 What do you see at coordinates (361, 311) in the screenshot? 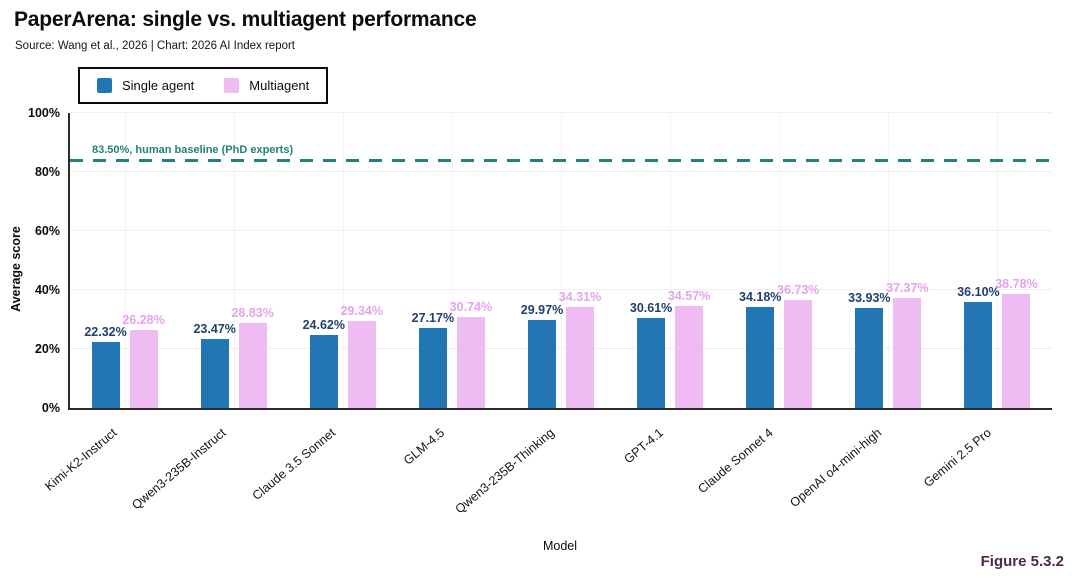
I see `bar-value-label: 29.34%` at bounding box center [361, 311].